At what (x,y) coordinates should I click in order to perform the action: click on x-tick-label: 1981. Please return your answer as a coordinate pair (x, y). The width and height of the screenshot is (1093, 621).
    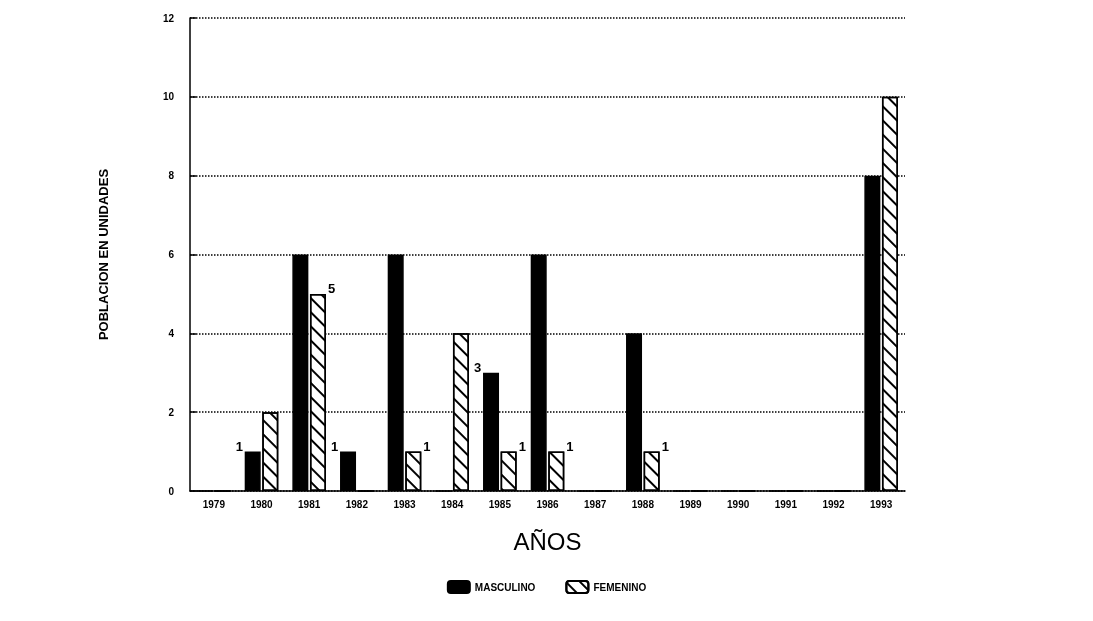
    Looking at the image, I should click on (309, 504).